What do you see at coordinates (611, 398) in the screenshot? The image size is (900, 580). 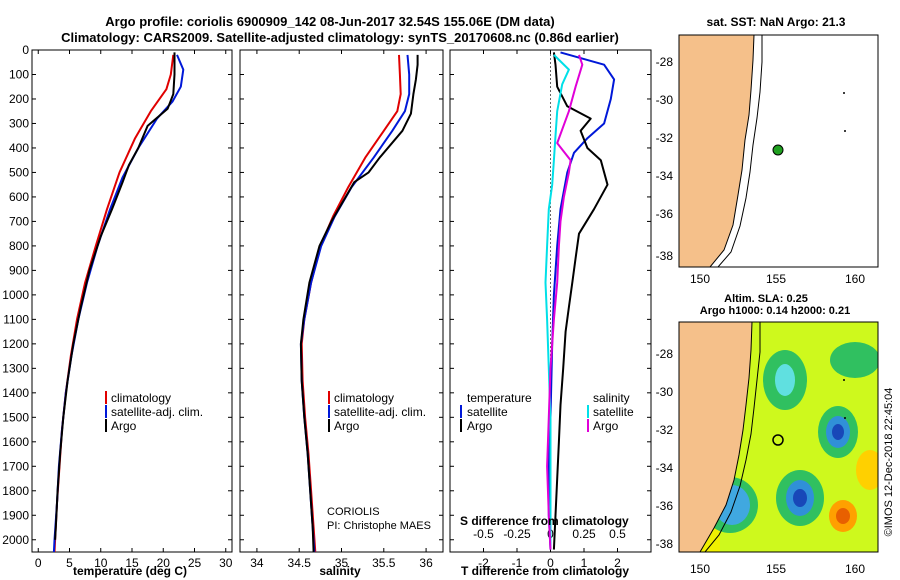 I see `legend-salinity-heading: salinity` at bounding box center [611, 398].